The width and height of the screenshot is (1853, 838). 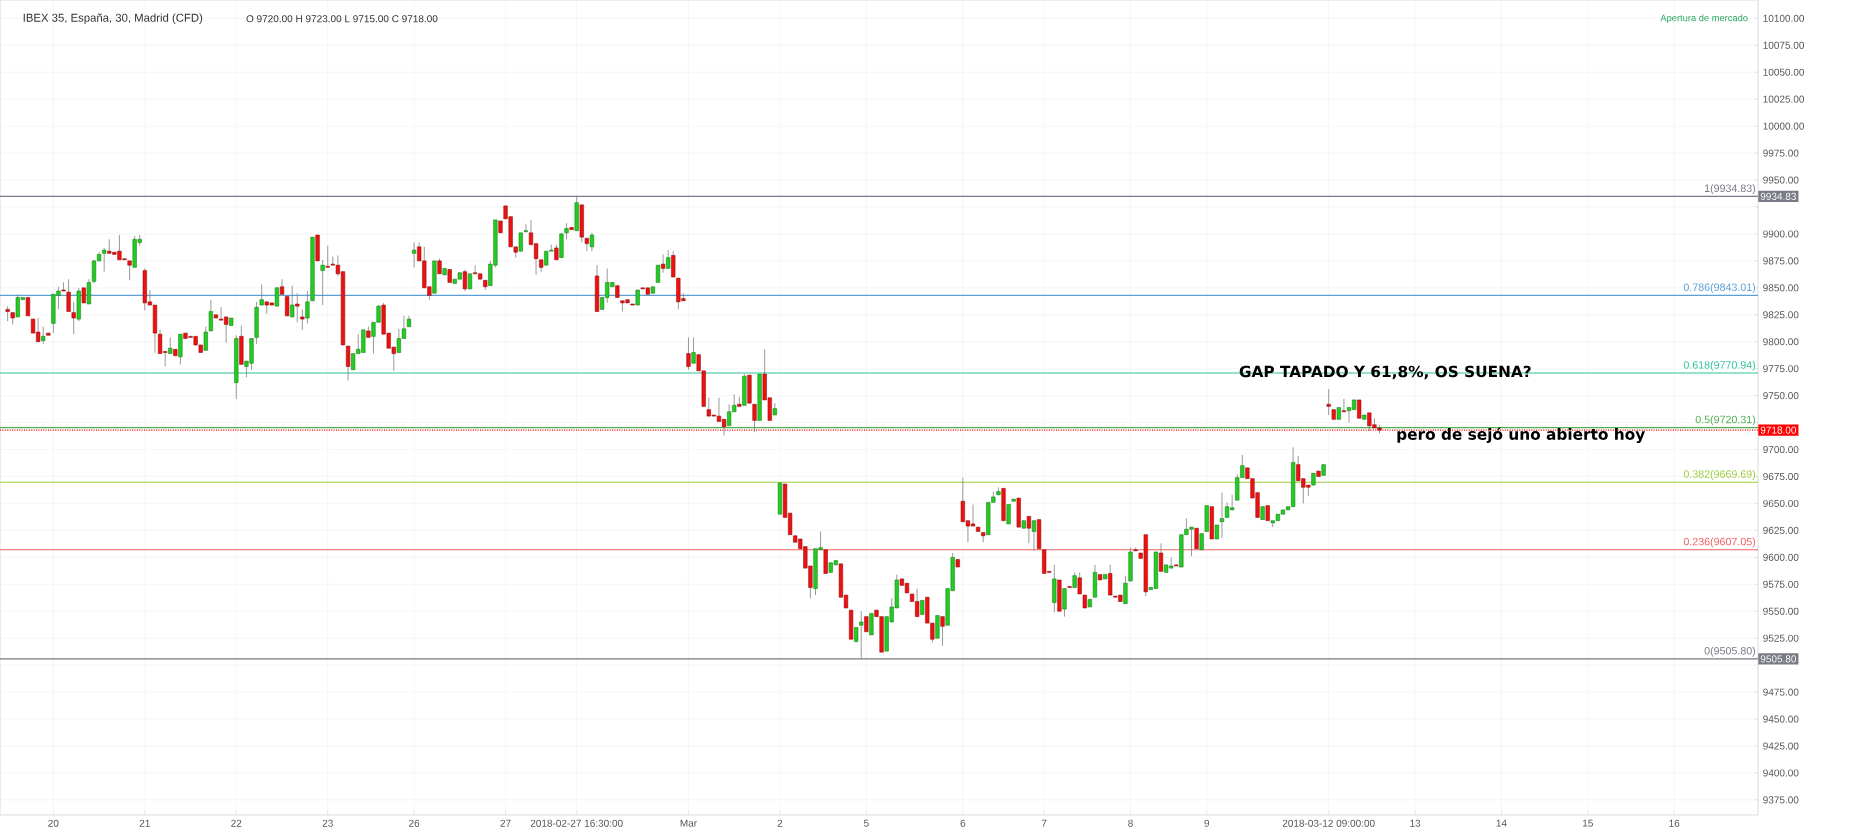 What do you see at coordinates (1781, 530) in the screenshot?
I see `y-tick-label: 9625.00` at bounding box center [1781, 530].